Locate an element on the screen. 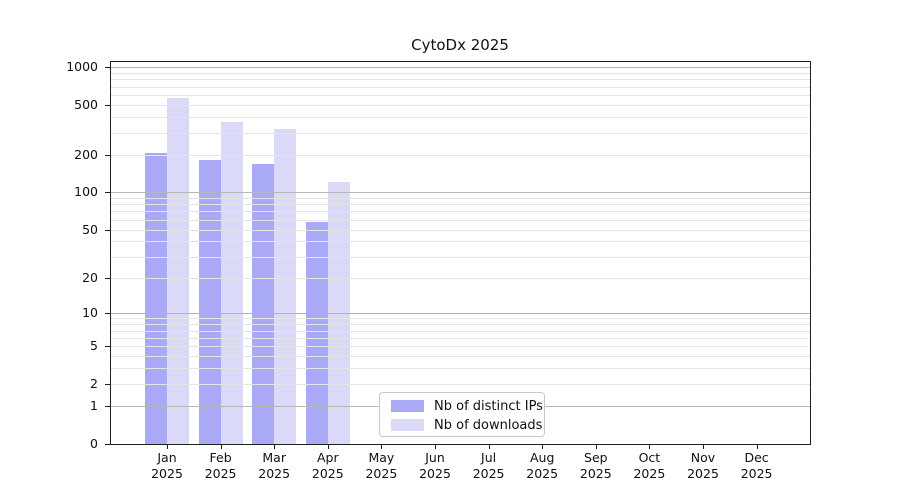 The width and height of the screenshot is (900, 500). y-tick-label-20: 20 is located at coordinates (90, 277).